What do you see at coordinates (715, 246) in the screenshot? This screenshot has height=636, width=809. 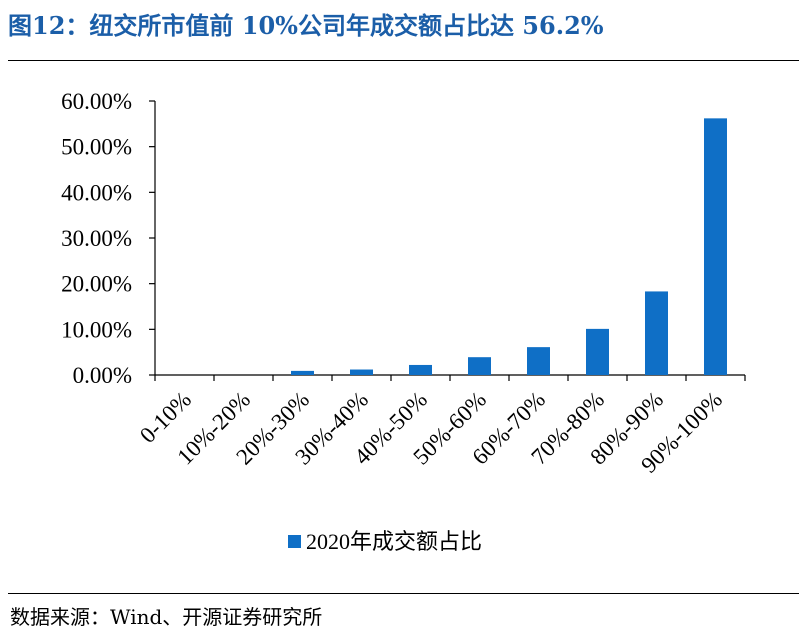 I see `bar-90%-100%` at bounding box center [715, 246].